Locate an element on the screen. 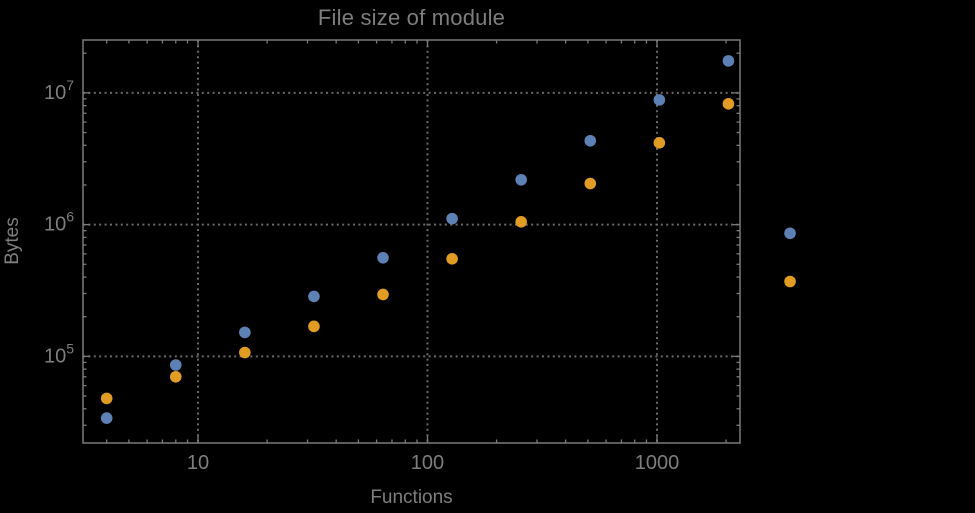 Image resolution: width=975 pixels, height=513 pixels. data-point-series-2-orange-x256 is located at coordinates (521, 222).